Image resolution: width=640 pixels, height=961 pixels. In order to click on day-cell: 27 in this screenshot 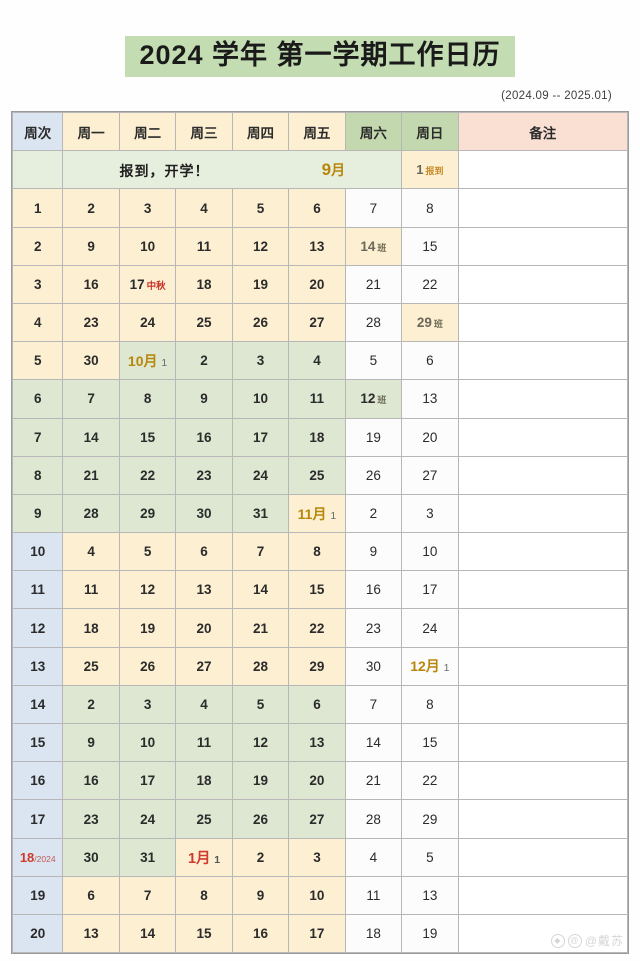, I will do `click(317, 322)`.